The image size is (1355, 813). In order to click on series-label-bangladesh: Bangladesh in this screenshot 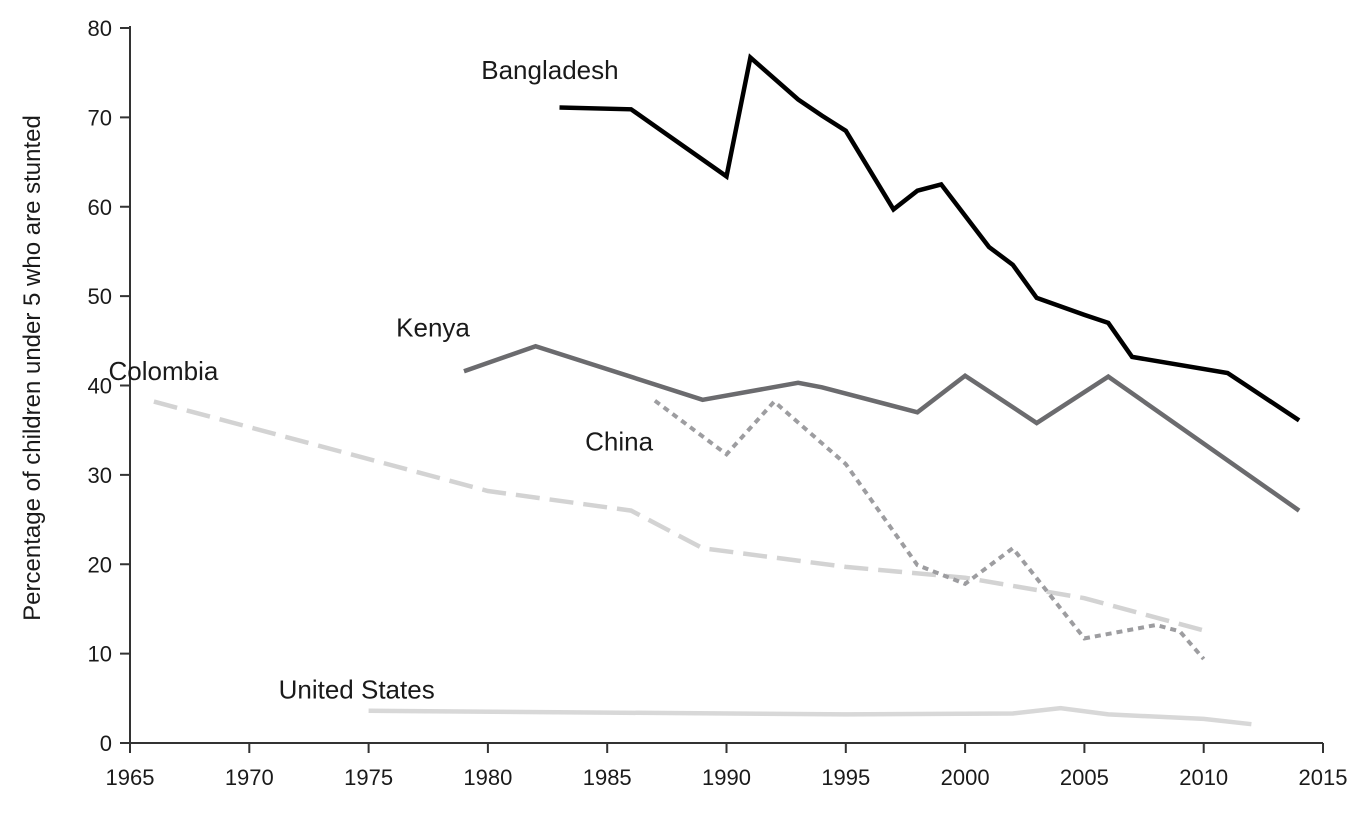, I will do `click(549, 70)`.